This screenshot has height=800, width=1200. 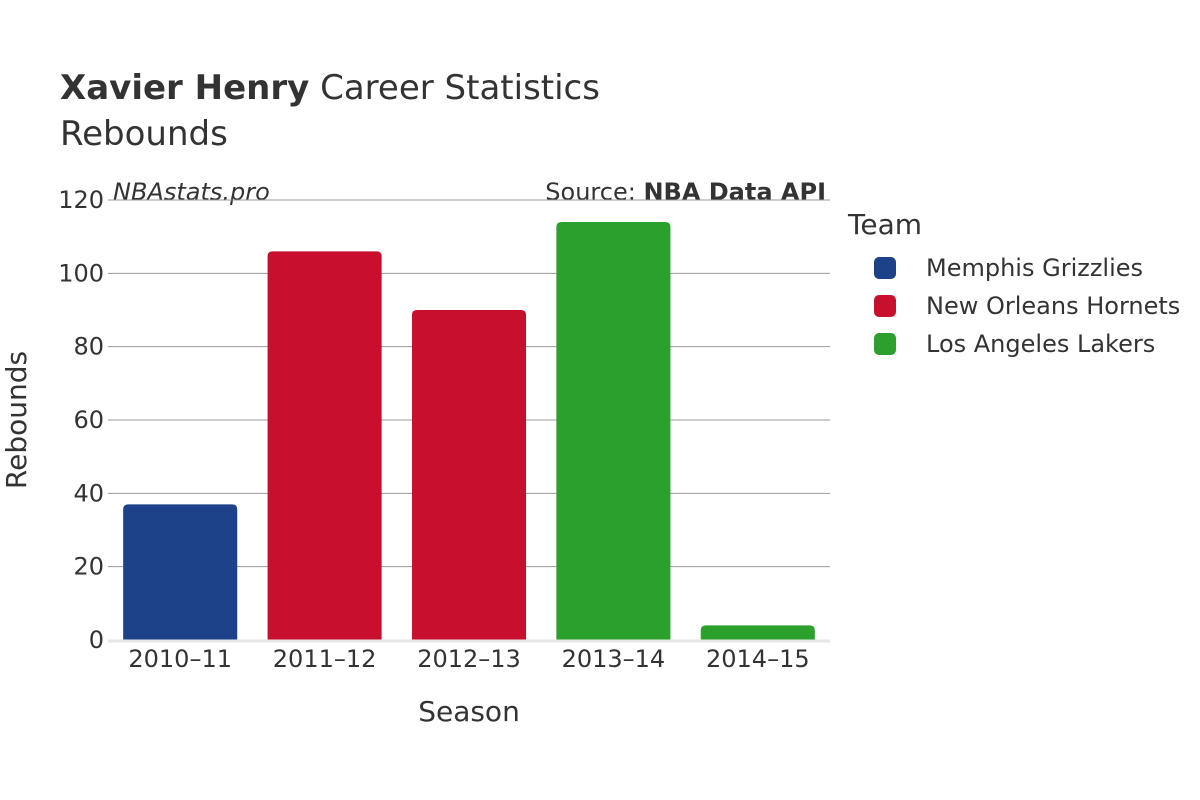 What do you see at coordinates (757, 632) in the screenshot?
I see `bar-2014–15: Los Angeles Lakers: 4` at bounding box center [757, 632].